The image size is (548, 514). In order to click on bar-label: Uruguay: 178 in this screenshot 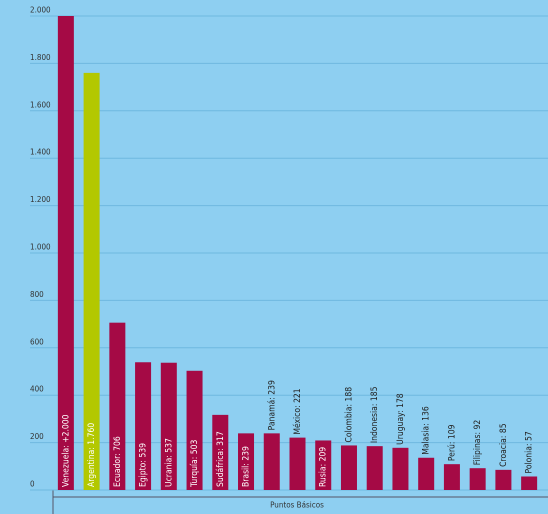, I will do `click(401, 419)`.